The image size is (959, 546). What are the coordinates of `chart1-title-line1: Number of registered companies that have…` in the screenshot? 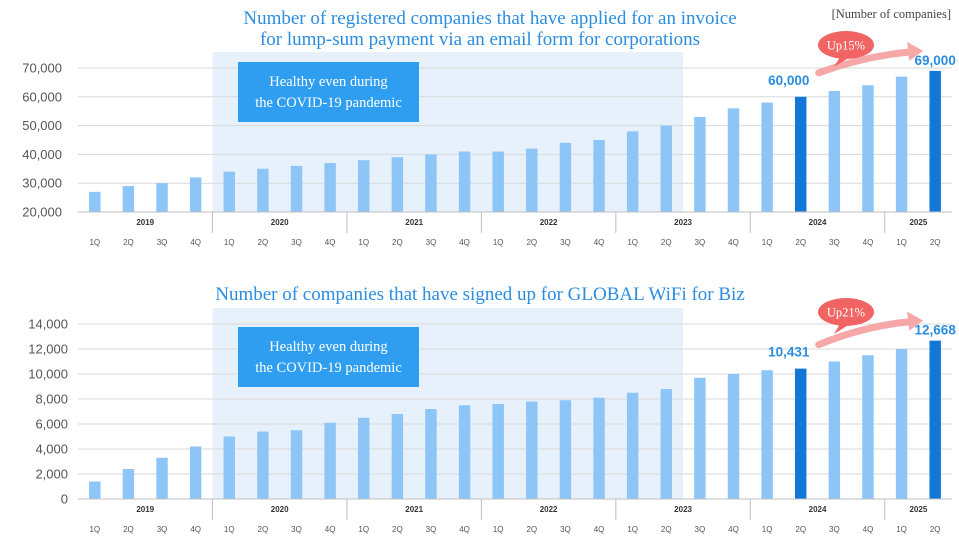 It's located at (489, 18).